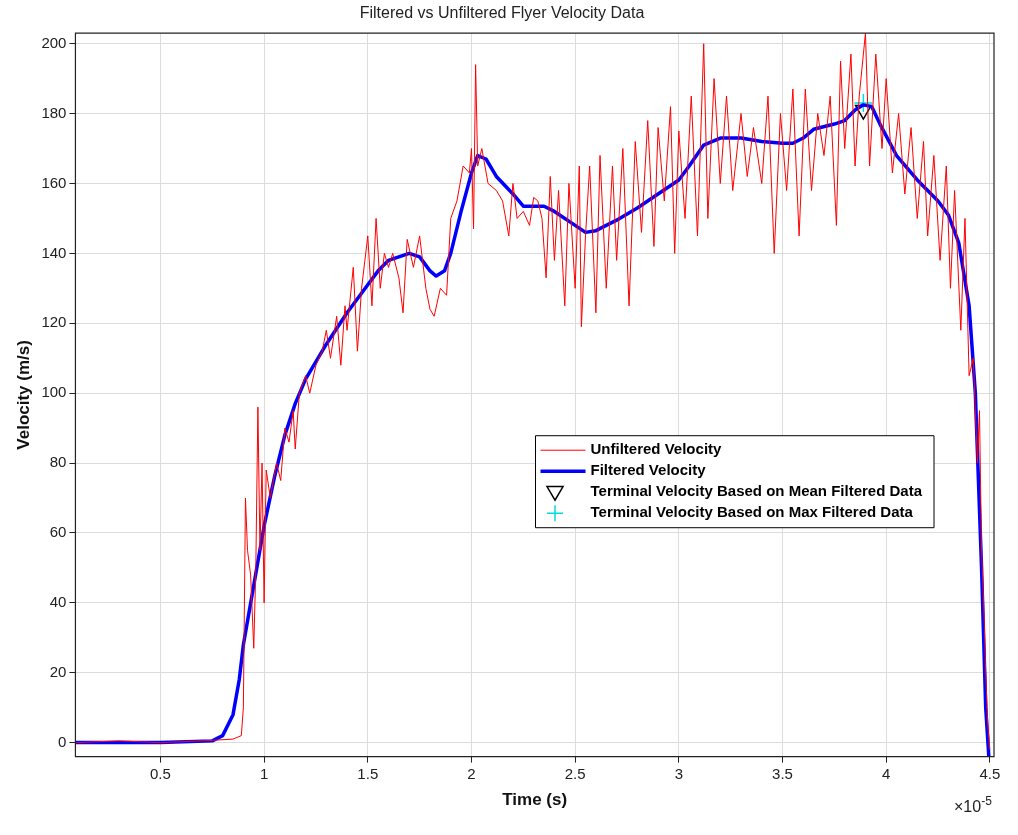 The height and width of the screenshot is (835, 1018). I want to click on legend-label: Unfiltered Velocity, so click(656, 449).